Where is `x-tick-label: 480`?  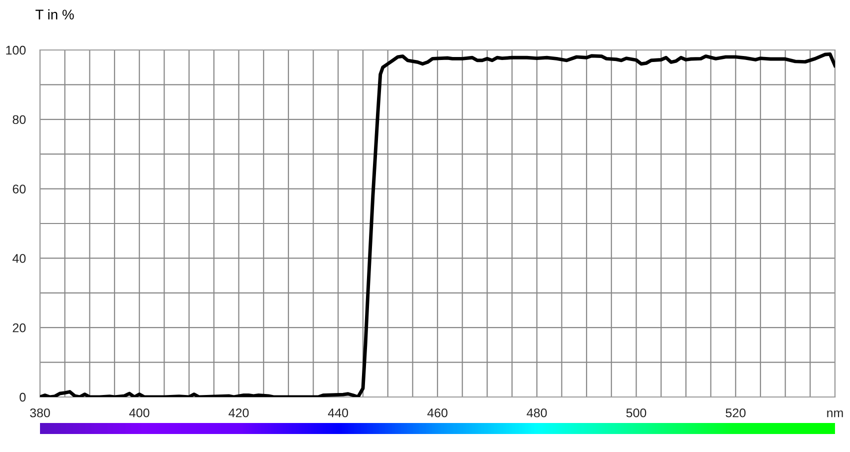 x-tick-label: 480 is located at coordinates (536, 413).